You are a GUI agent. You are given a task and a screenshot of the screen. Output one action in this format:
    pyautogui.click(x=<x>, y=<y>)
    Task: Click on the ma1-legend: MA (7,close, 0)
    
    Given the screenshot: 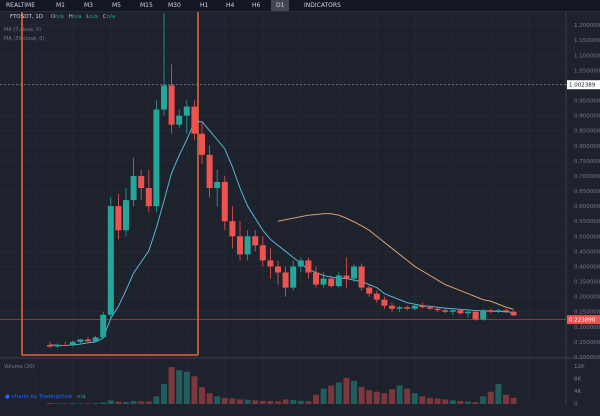 What is the action you would take?
    pyautogui.click(x=23, y=30)
    